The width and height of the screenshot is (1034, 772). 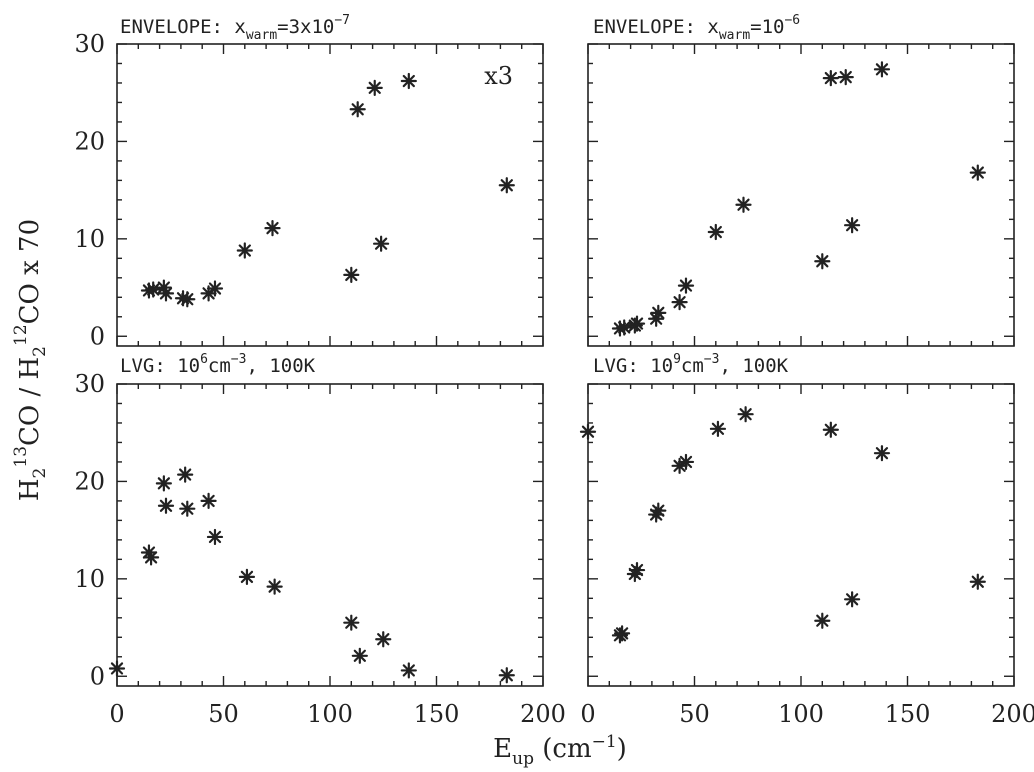 What do you see at coordinates (696, 28) in the screenshot?
I see `panel-title-top-right: ENVELOPE: xwarm=10−6` at bounding box center [696, 28].